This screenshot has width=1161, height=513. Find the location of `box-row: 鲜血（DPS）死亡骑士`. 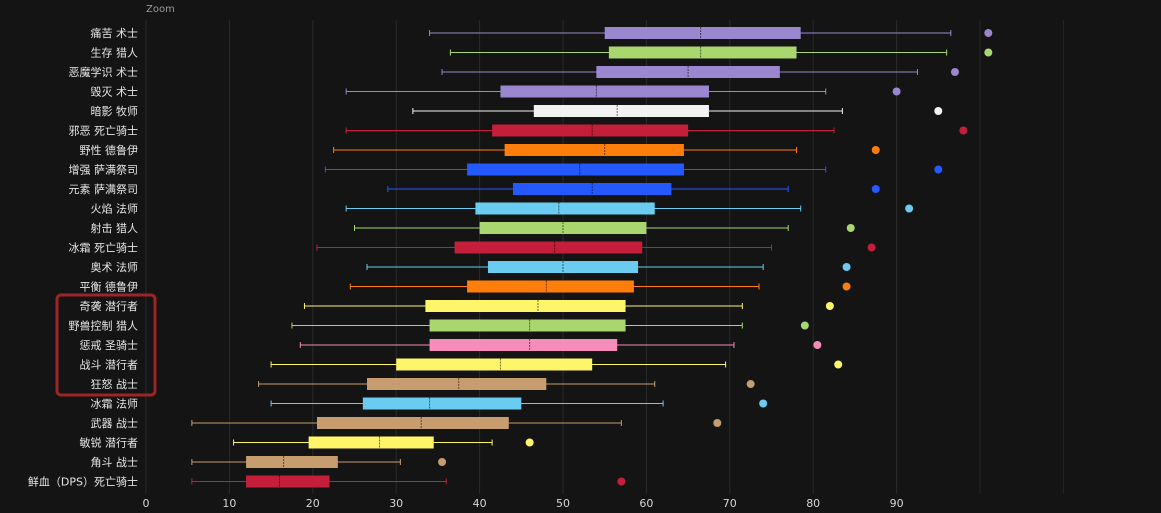

box-row: 鲜血（DPS）死亡骑士 is located at coordinates (327, 482).